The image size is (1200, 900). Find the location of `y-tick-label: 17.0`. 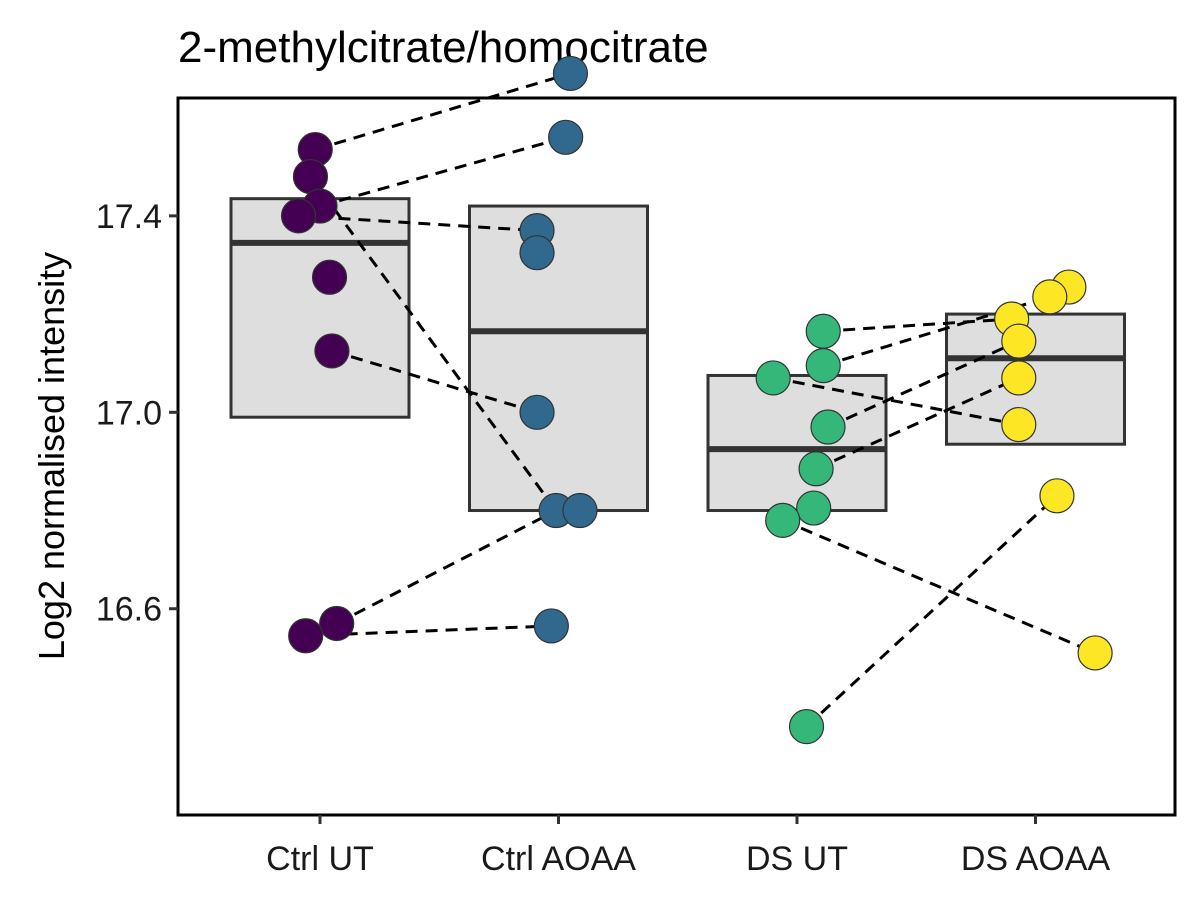

y-tick-label: 17.0 is located at coordinates (129, 413).